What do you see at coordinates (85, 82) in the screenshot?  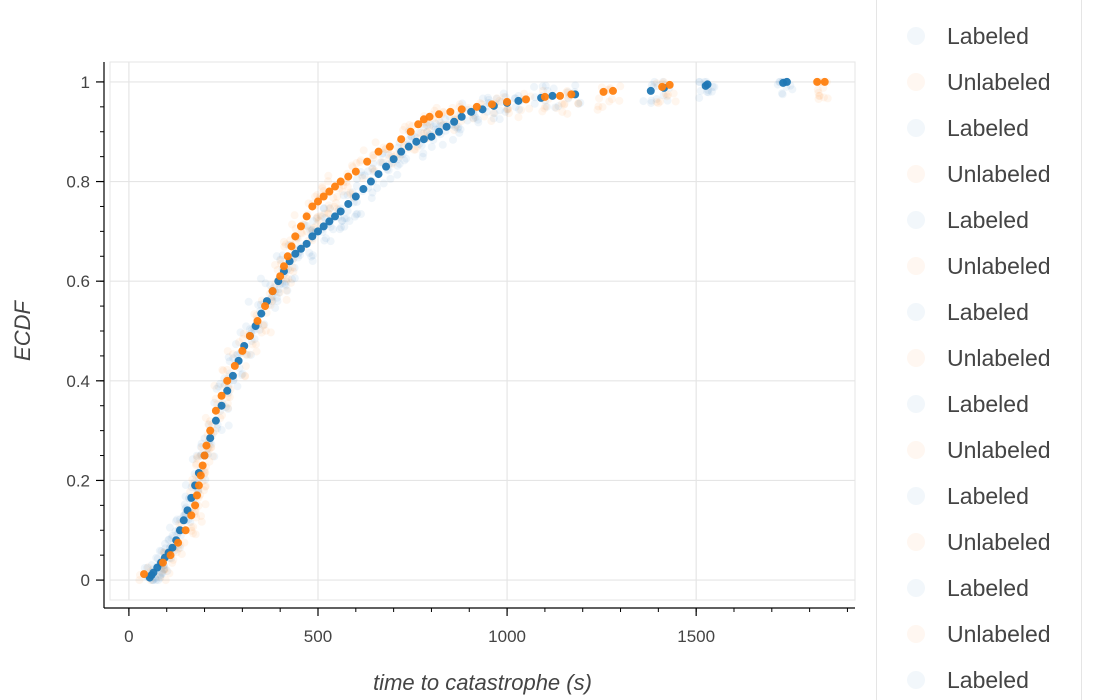 I see `y-tick-label: 1` at bounding box center [85, 82].